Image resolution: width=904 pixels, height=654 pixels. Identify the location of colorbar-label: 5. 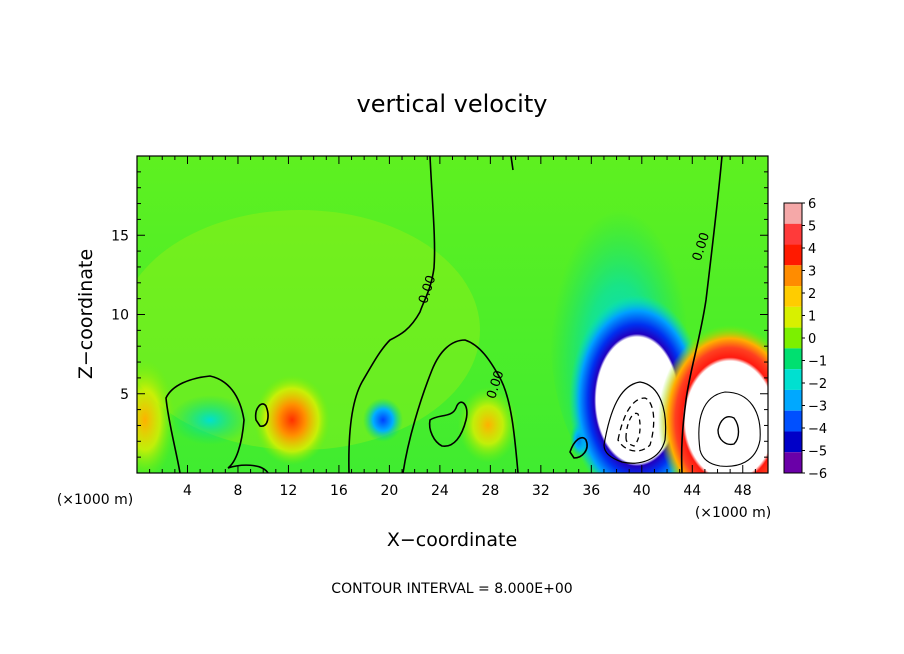
(812, 227).